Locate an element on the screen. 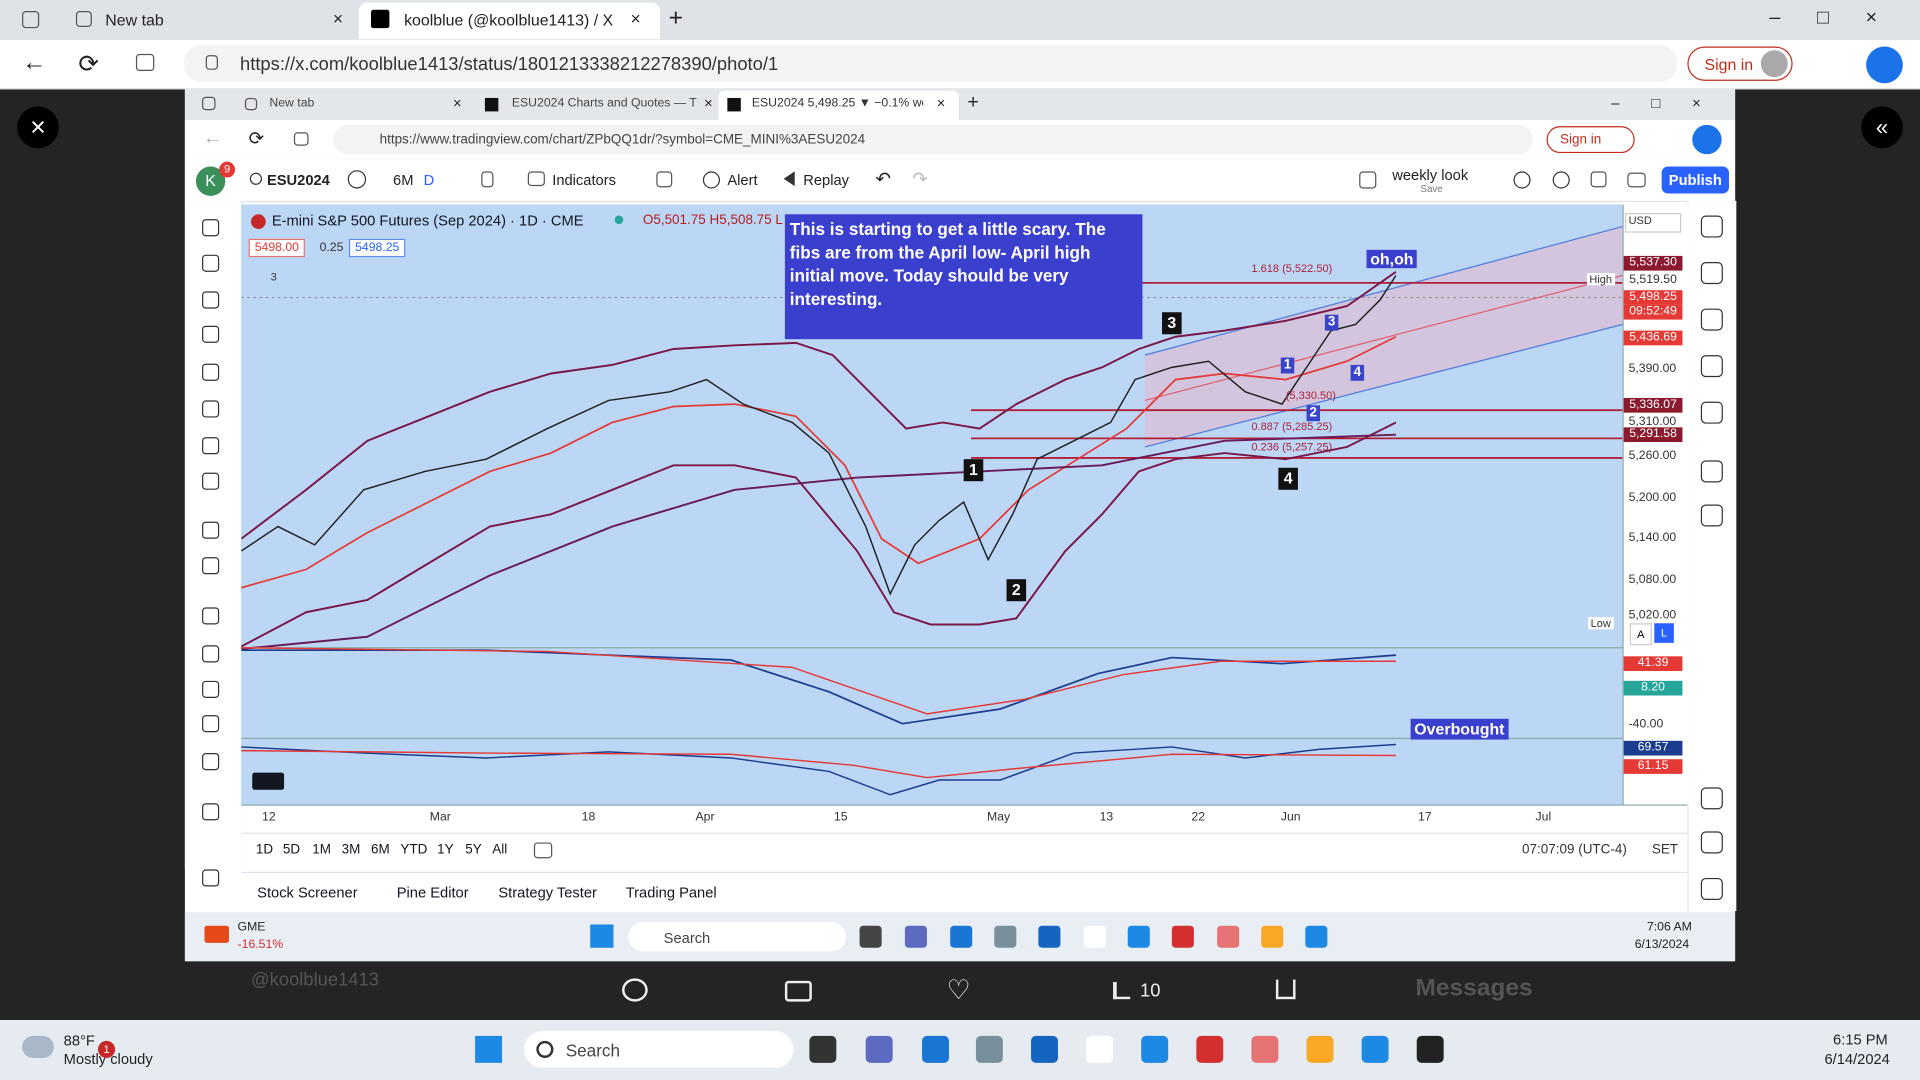 Image resolution: width=1920 pixels, height=1080 pixels. inner-tab-title: ESU2024 5,498.25 ▼ −0.1% weel is located at coordinates (837, 103).